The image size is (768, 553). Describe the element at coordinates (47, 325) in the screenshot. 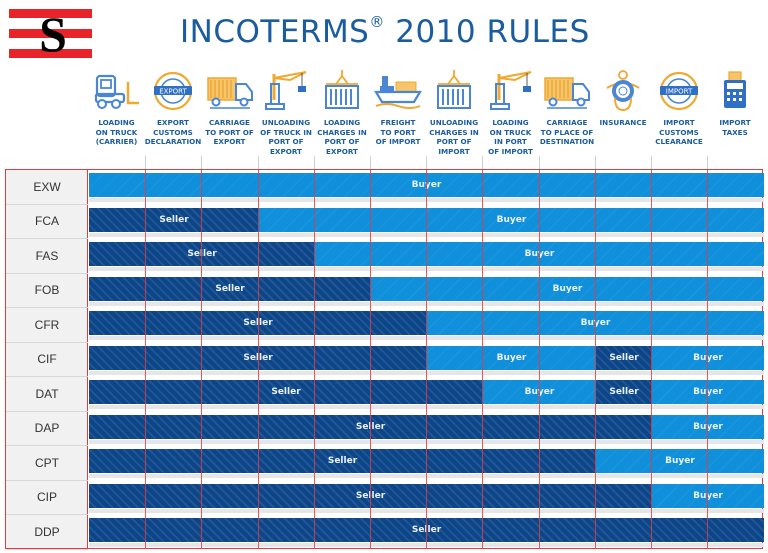

I see `term-label-cfr: CFR` at that location.